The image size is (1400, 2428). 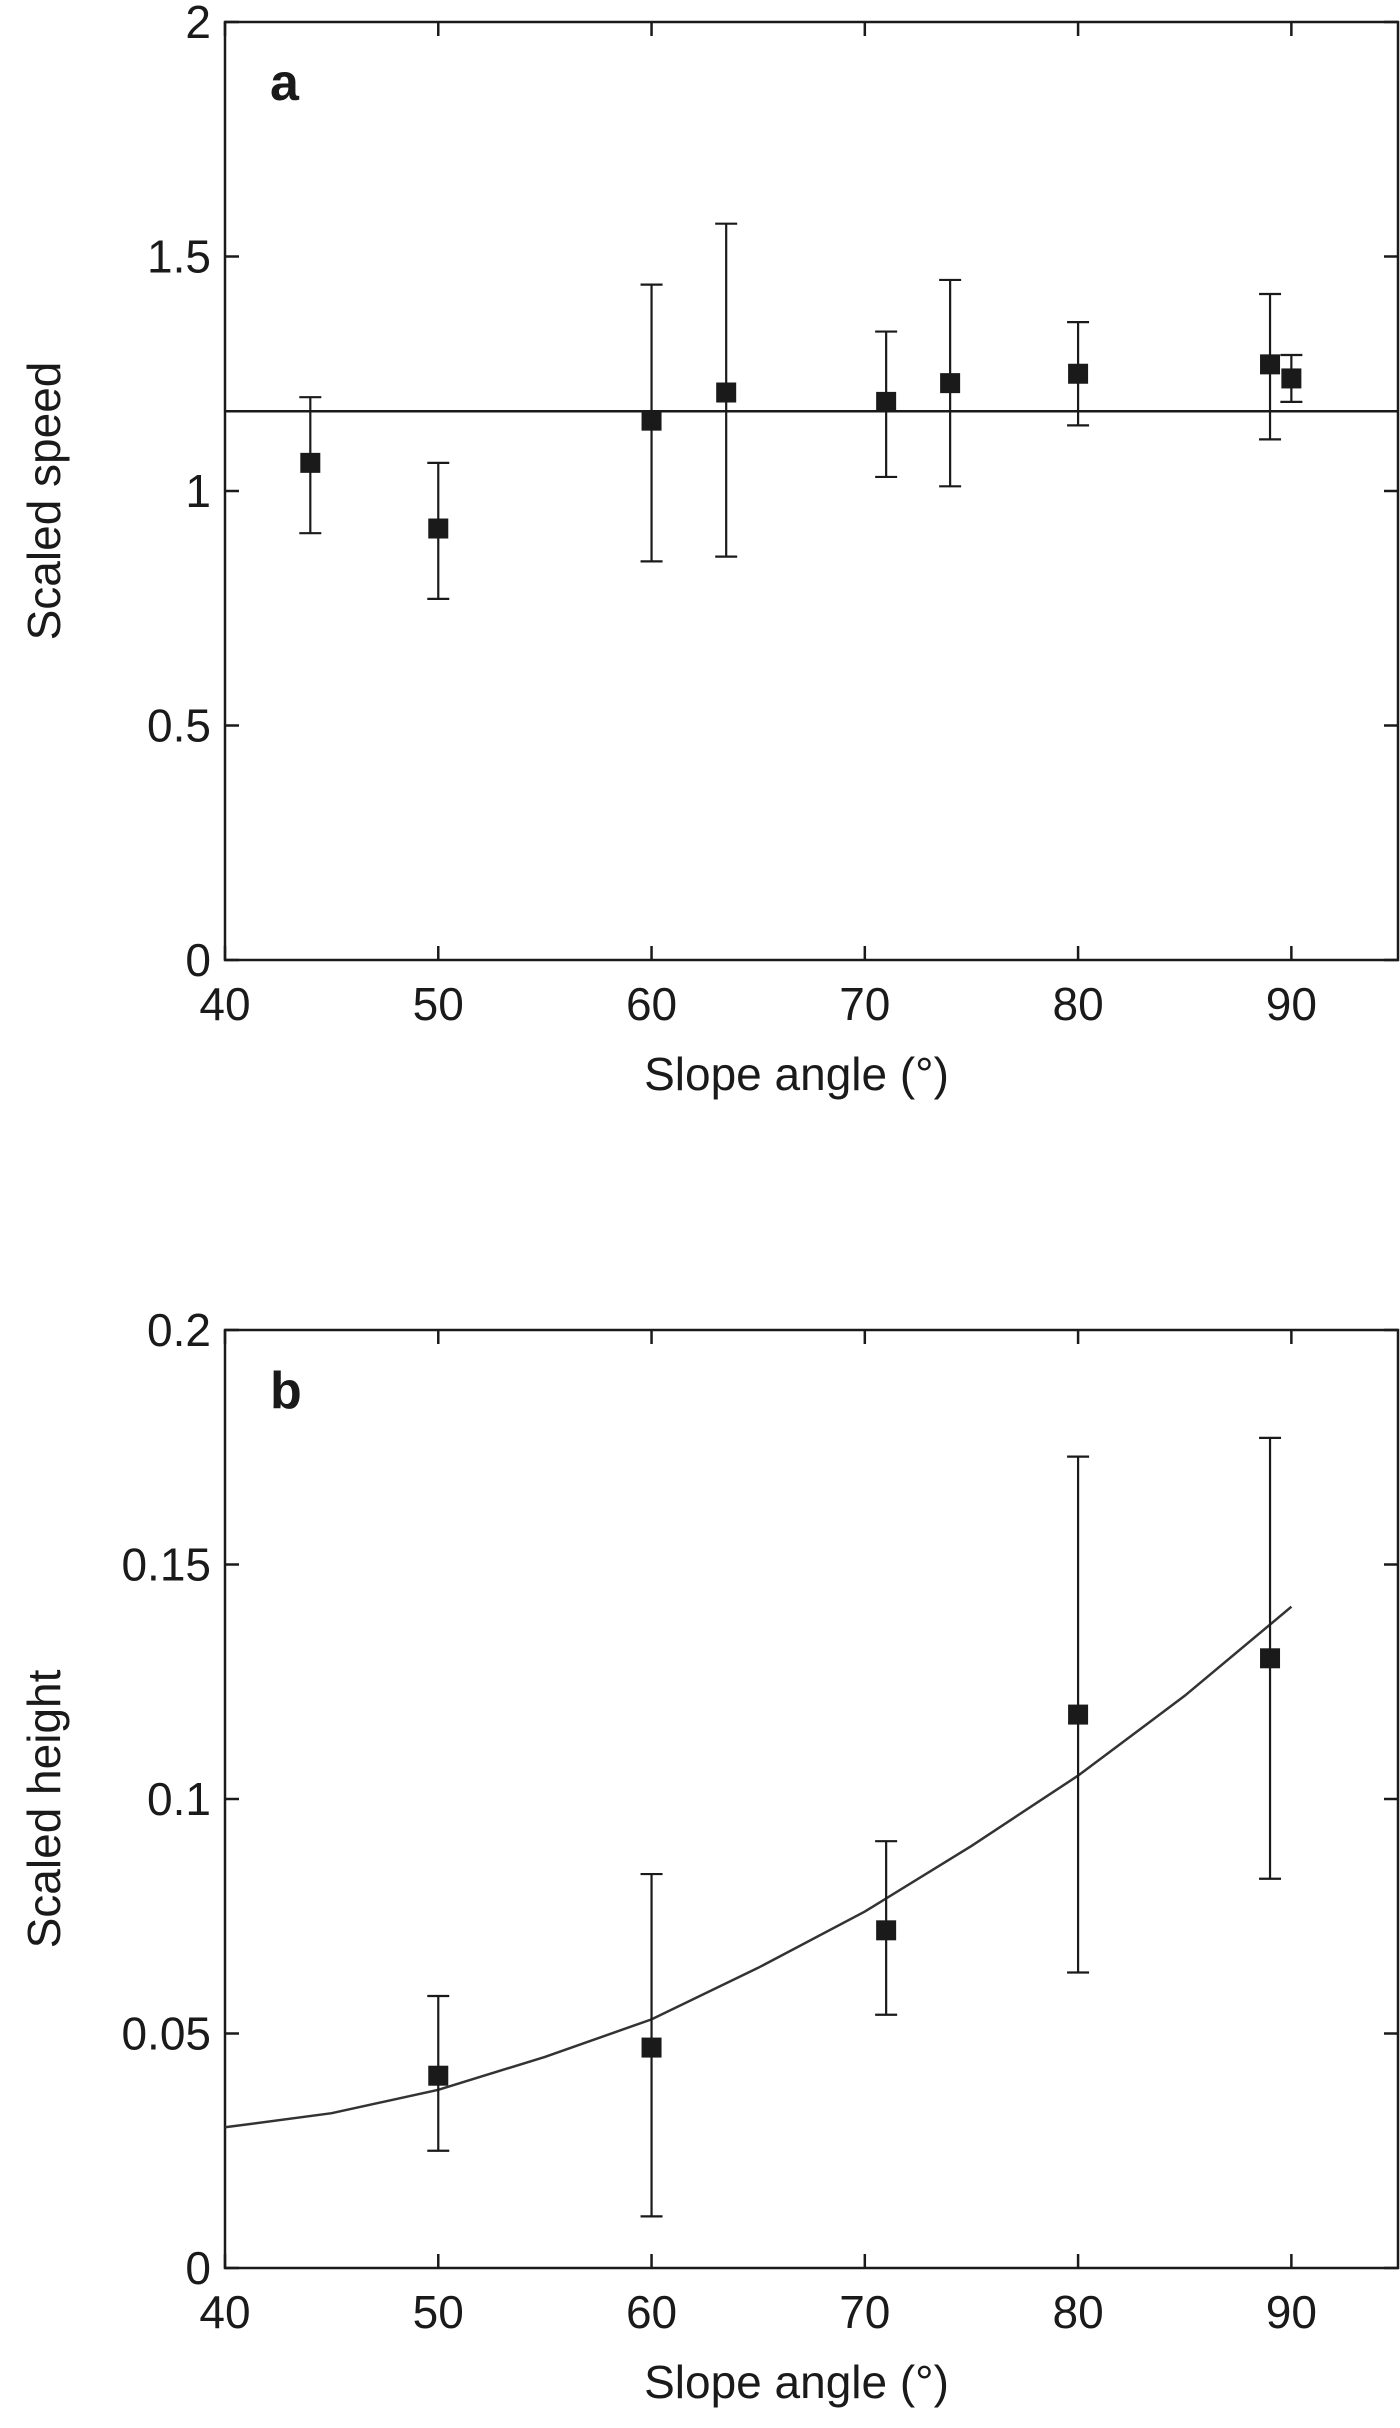 I want to click on panel-a-x-tick-label: 80, so click(x=1078, y=1004).